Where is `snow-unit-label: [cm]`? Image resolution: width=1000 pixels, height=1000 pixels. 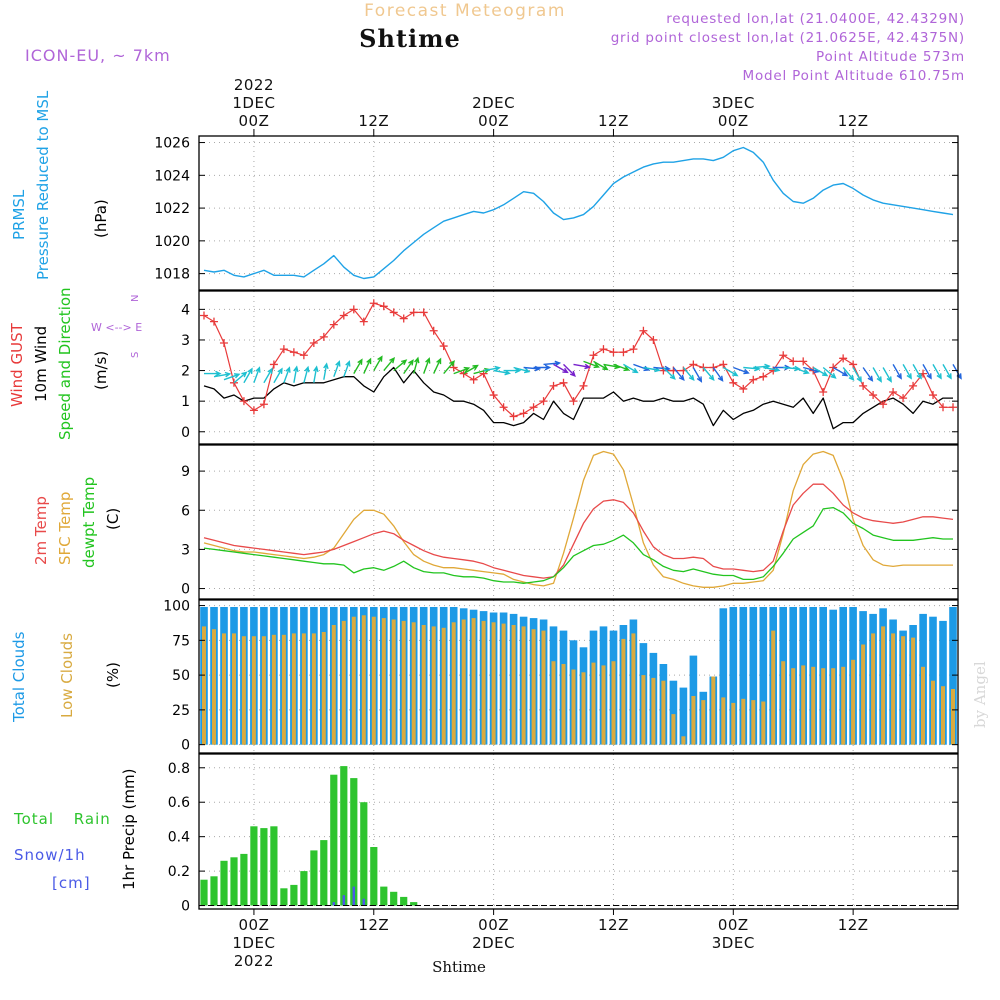
snow-unit-label: [cm] is located at coordinates (71, 883).